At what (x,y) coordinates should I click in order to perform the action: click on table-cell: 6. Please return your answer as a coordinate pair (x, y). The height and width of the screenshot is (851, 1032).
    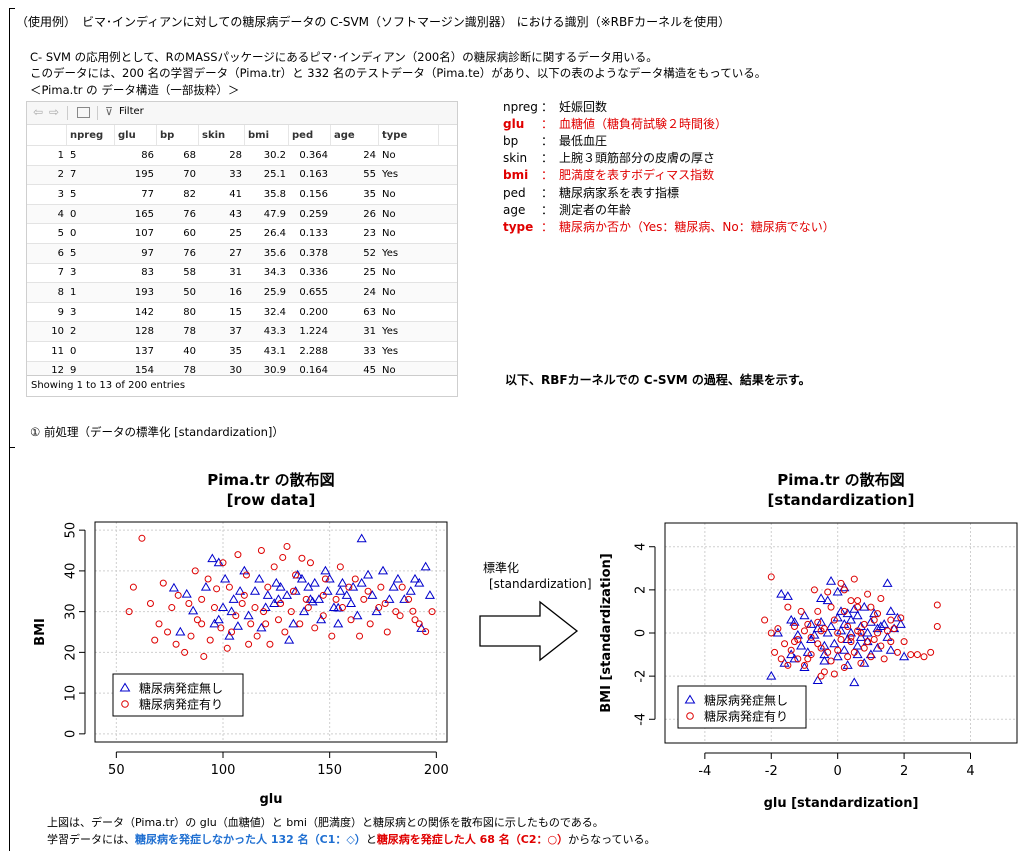
    Looking at the image, I should click on (60, 253).